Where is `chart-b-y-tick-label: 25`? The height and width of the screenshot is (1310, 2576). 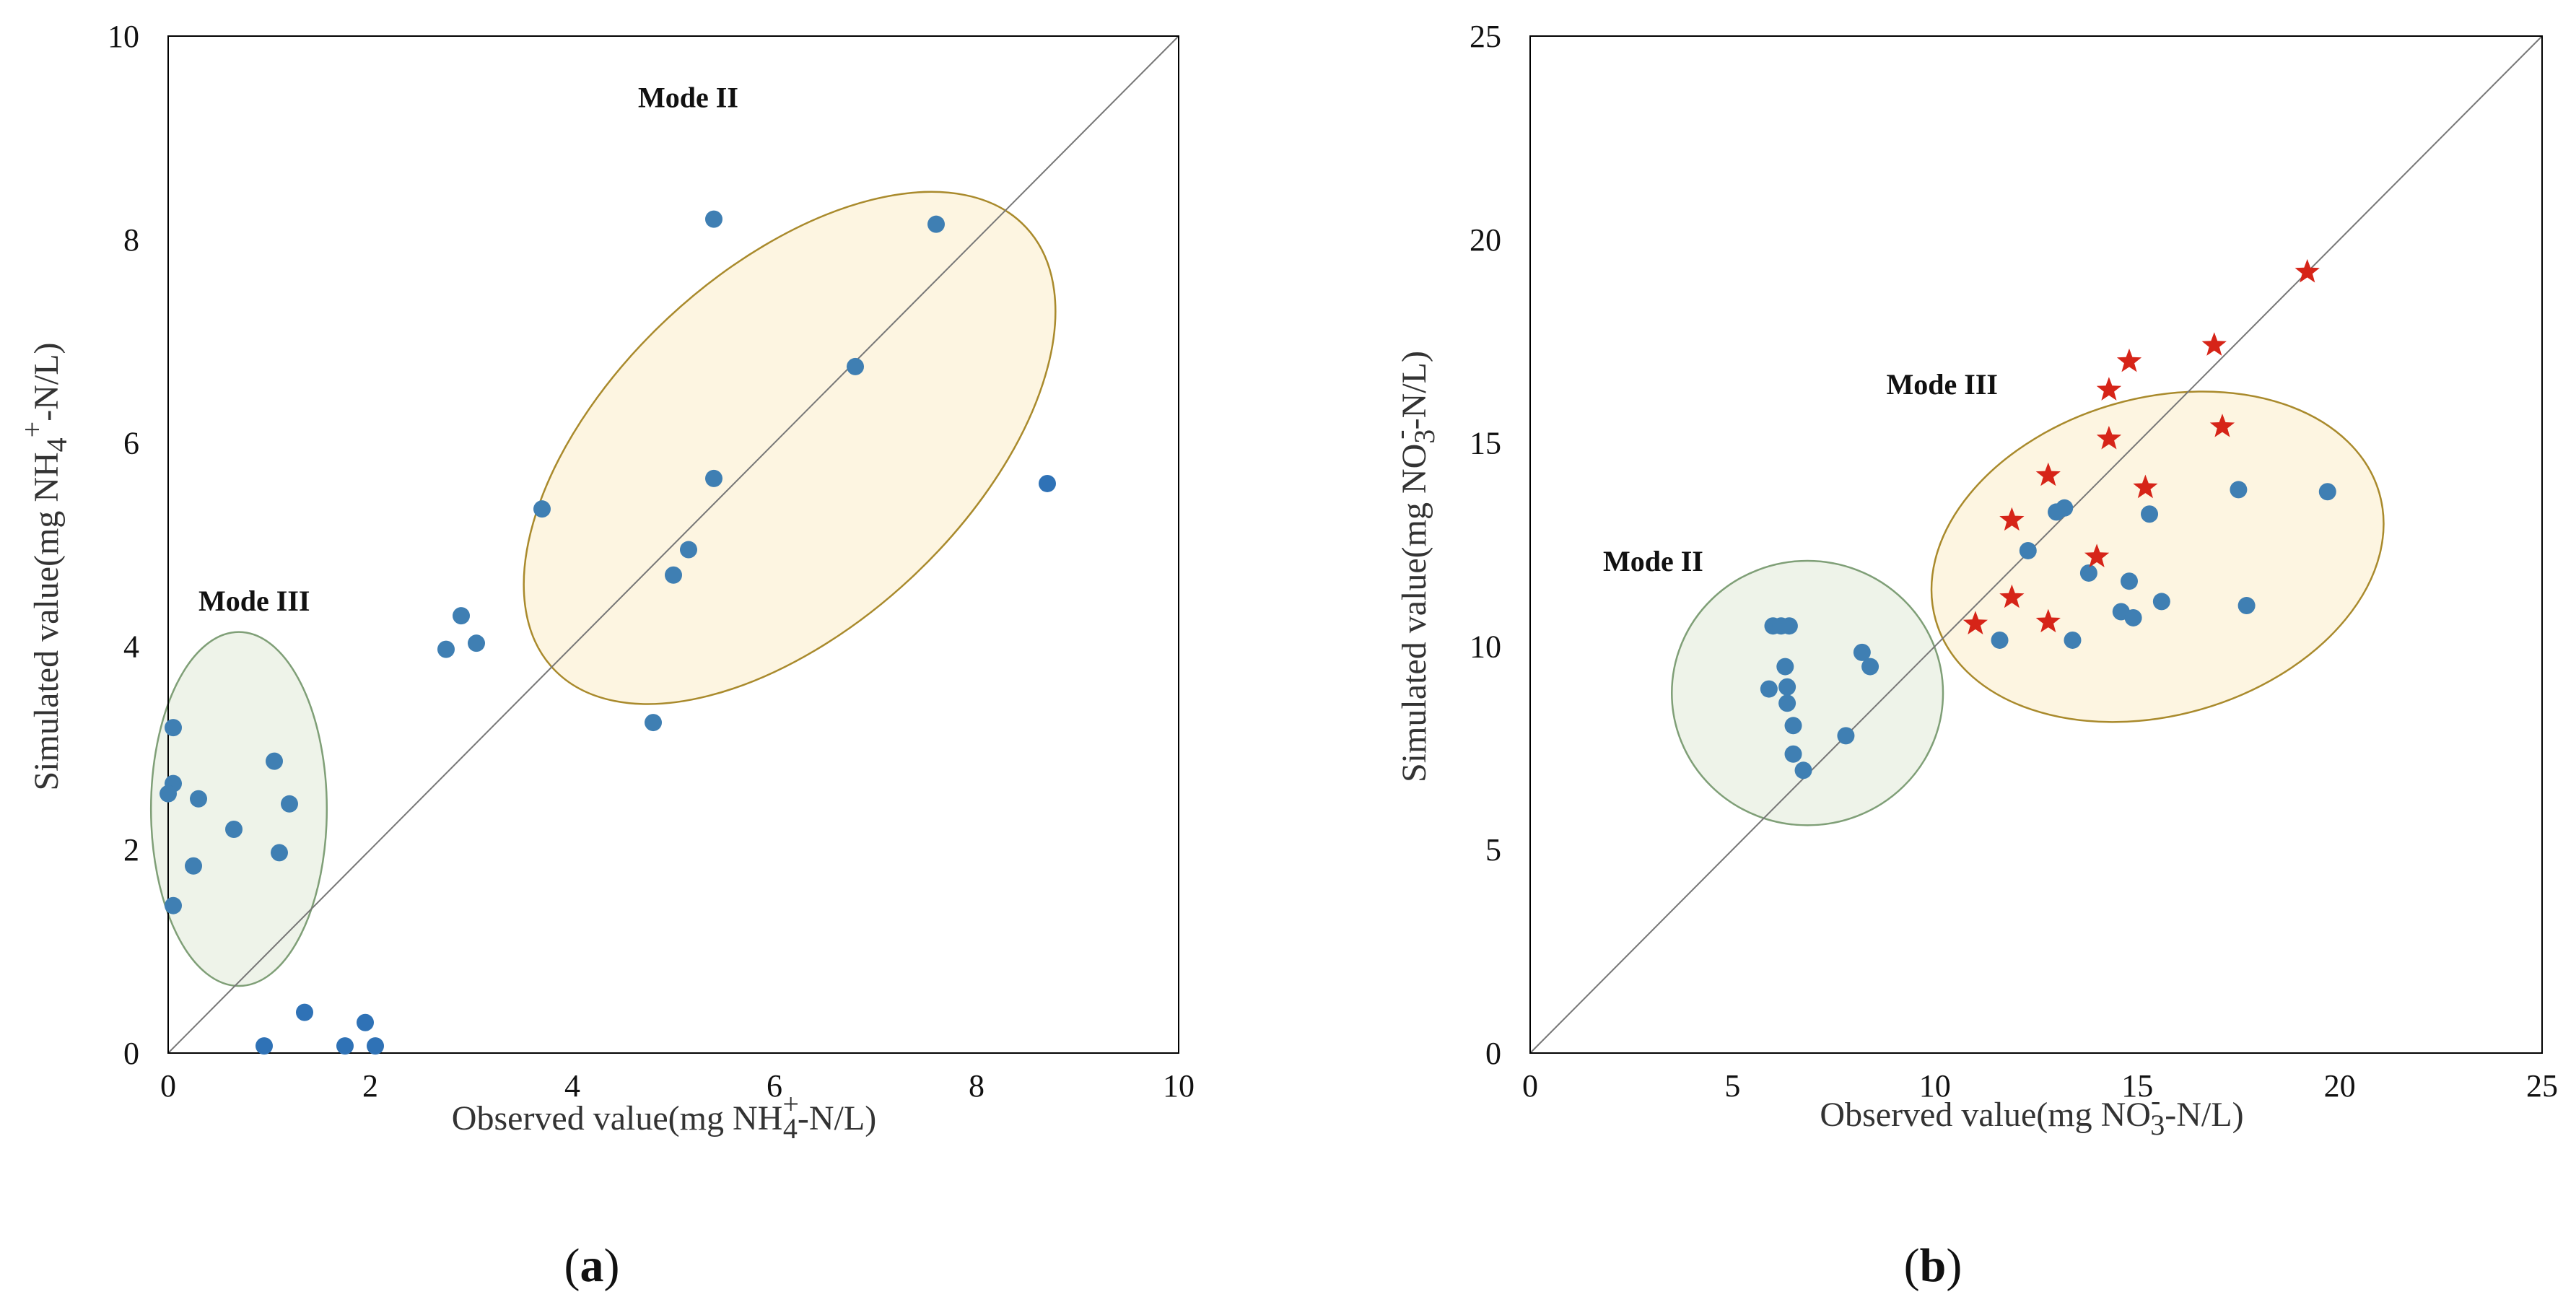 chart-b-y-tick-label: 25 is located at coordinates (1485, 36).